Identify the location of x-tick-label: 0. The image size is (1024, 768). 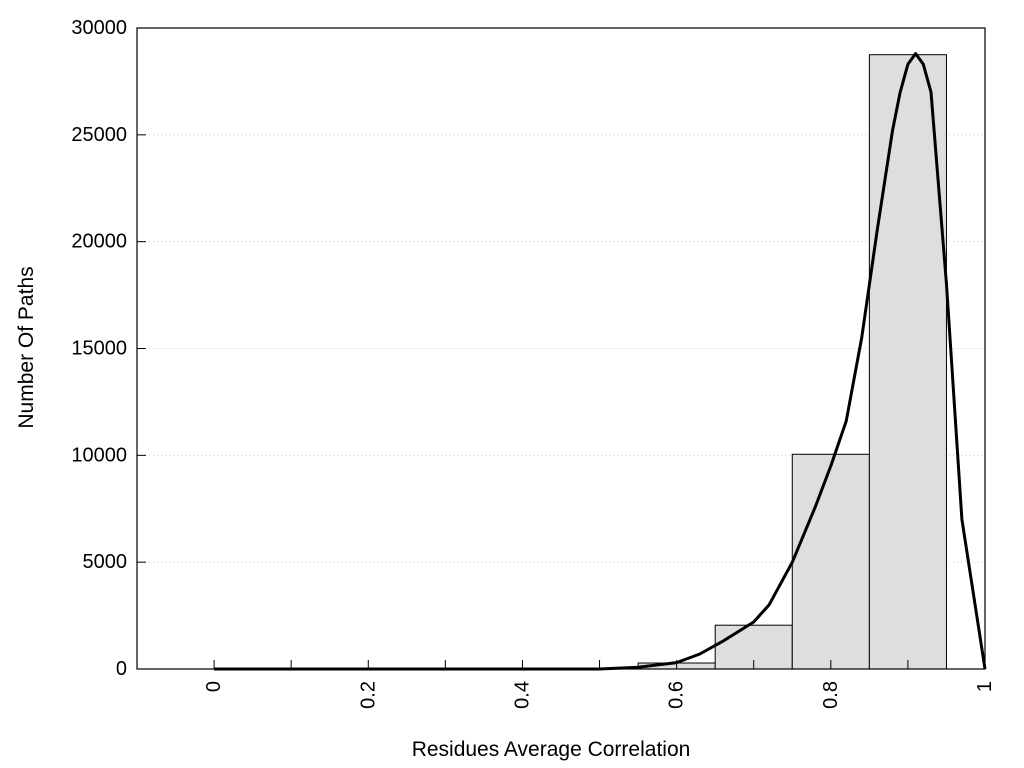
(214, 686).